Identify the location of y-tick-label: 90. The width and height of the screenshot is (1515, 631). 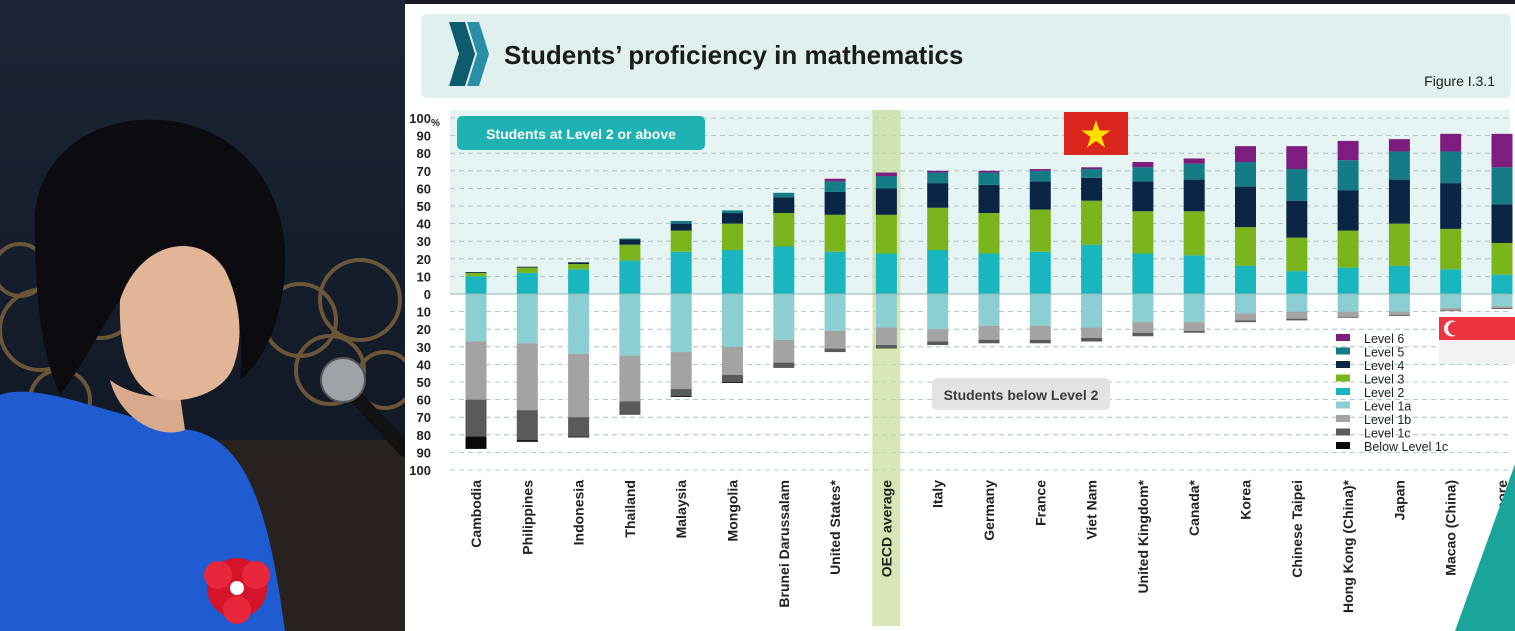
(424, 136).